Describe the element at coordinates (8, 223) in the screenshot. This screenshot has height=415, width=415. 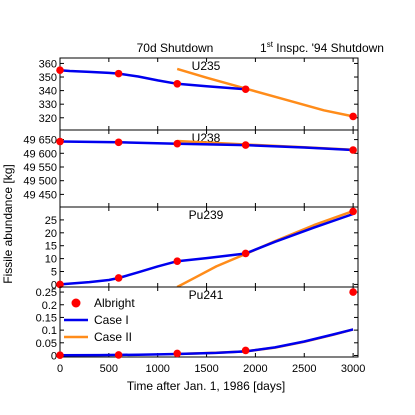
I see `y-axis-label: Fissile abundance [kg]` at that location.